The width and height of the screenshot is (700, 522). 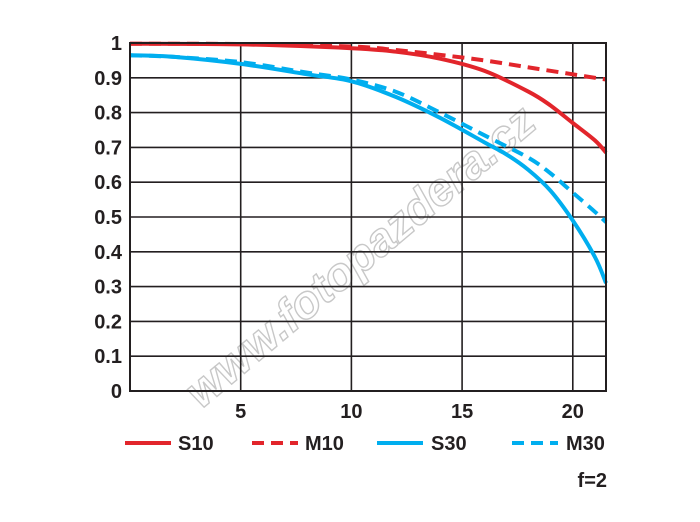 I want to click on x-tick-label: 10, so click(x=351, y=412).